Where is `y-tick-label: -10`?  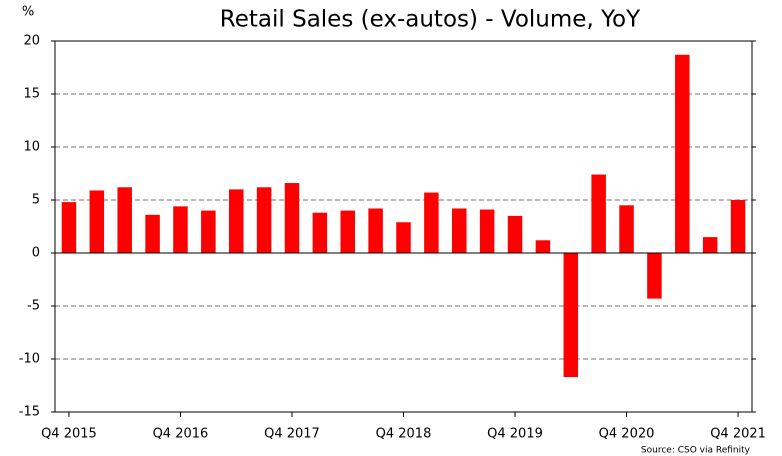 y-tick-label: -10 is located at coordinates (29, 359).